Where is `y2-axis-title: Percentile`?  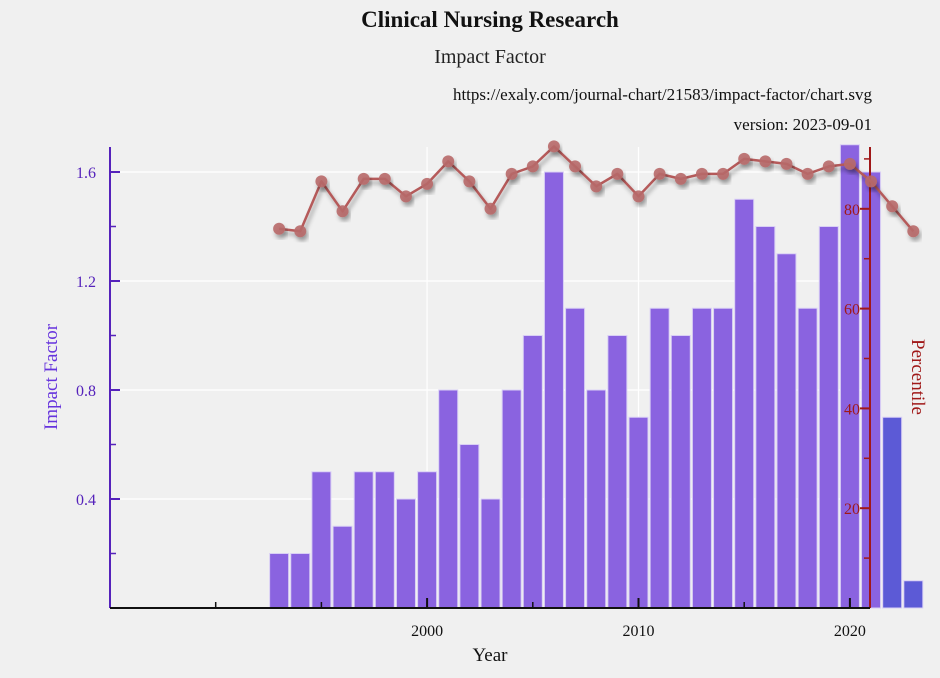
y2-axis-title: Percentile is located at coordinates (917, 377).